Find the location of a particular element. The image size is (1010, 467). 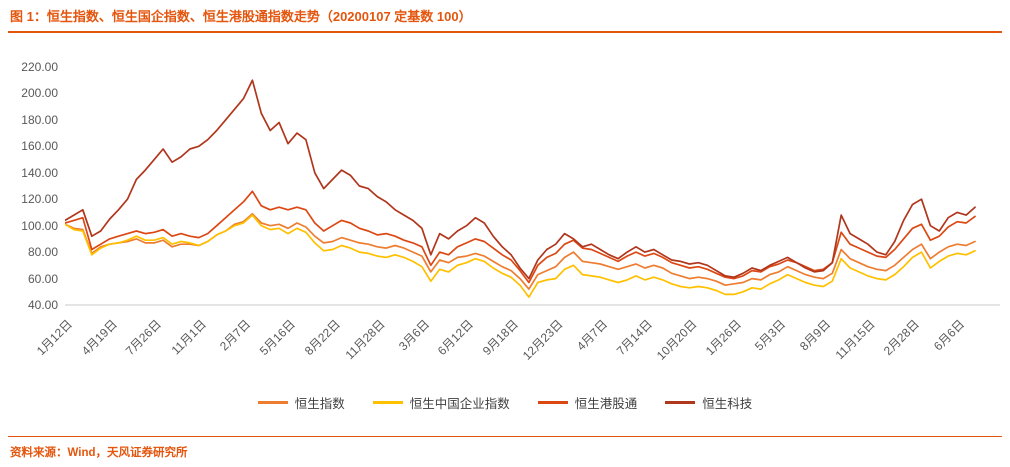

figure-footer: 资料来源：Wind，天风证券研究所 is located at coordinates (505, 448).